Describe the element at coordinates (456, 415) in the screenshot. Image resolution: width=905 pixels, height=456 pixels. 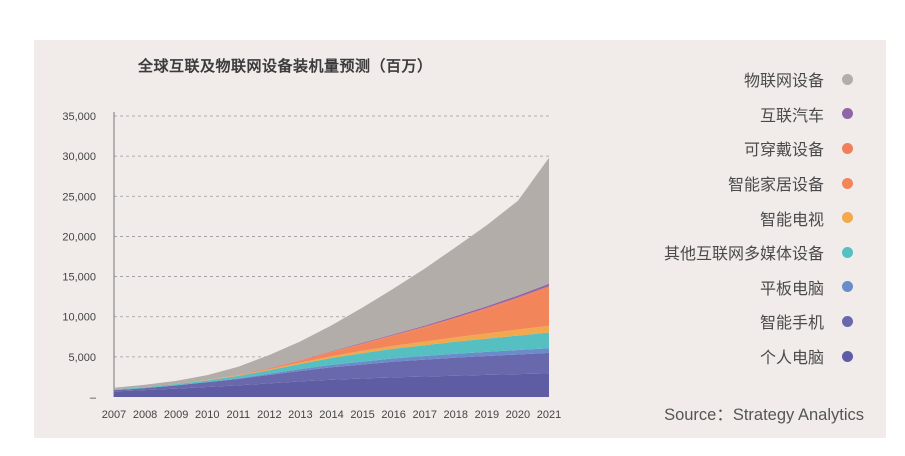
I see `x-tick-label: 2018` at that location.